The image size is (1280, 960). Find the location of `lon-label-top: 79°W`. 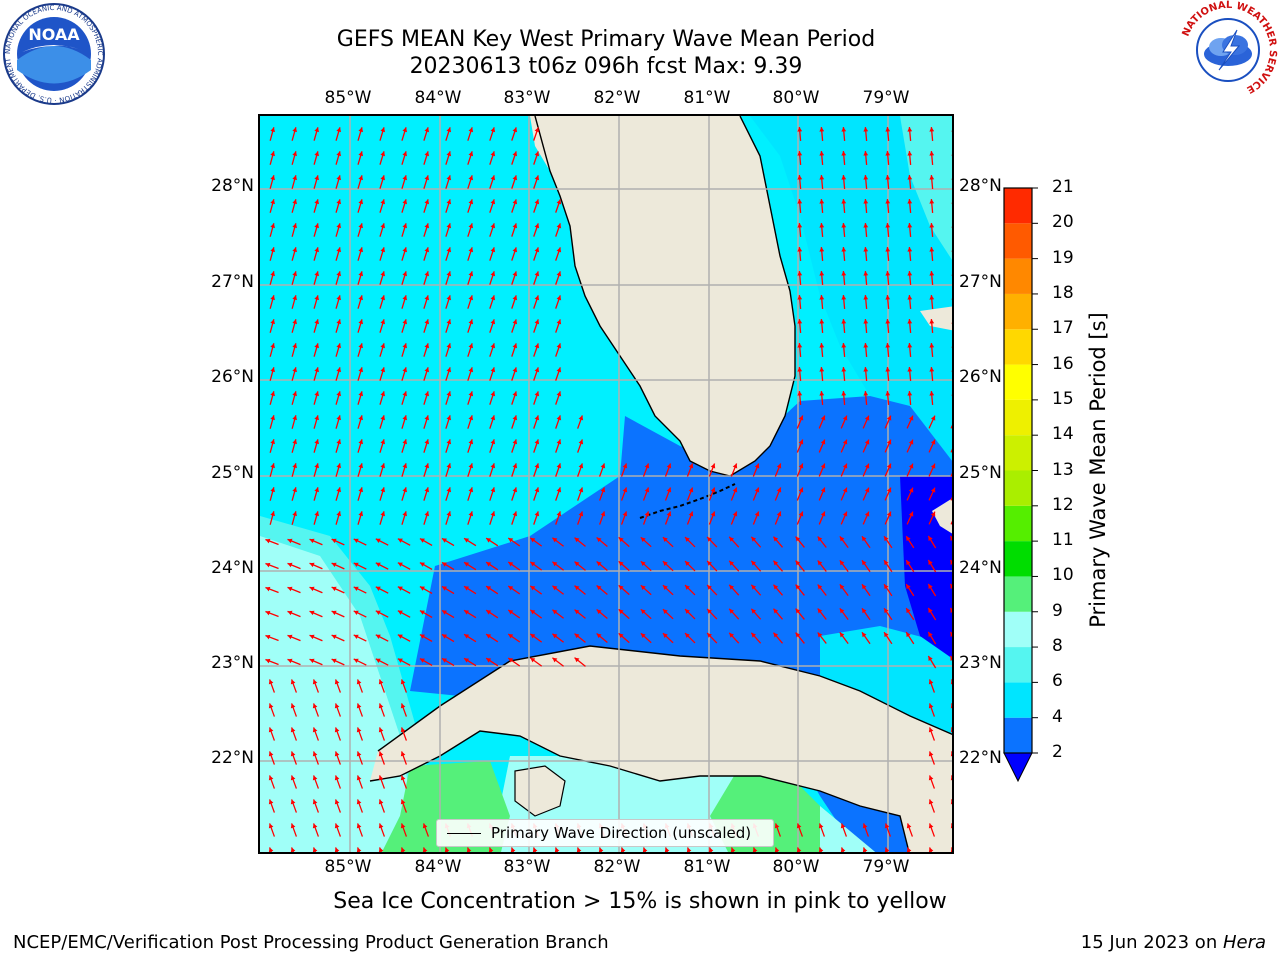

lon-label-top: 79°W is located at coordinates (886, 98).